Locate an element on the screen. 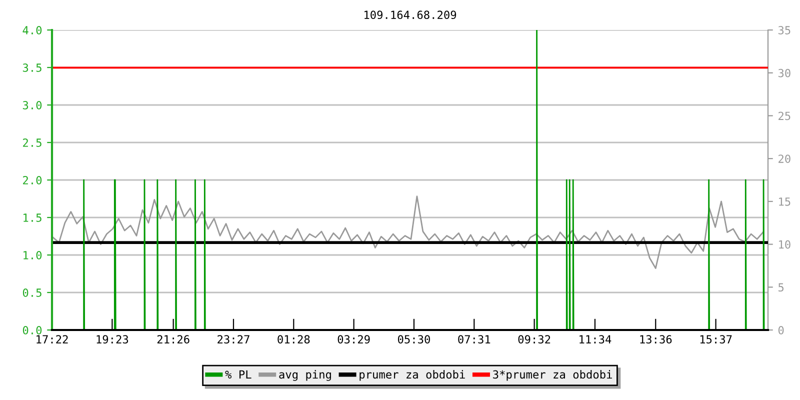 This screenshot has width=800, height=400. x-tick-label: 17:22 is located at coordinates (52, 339).